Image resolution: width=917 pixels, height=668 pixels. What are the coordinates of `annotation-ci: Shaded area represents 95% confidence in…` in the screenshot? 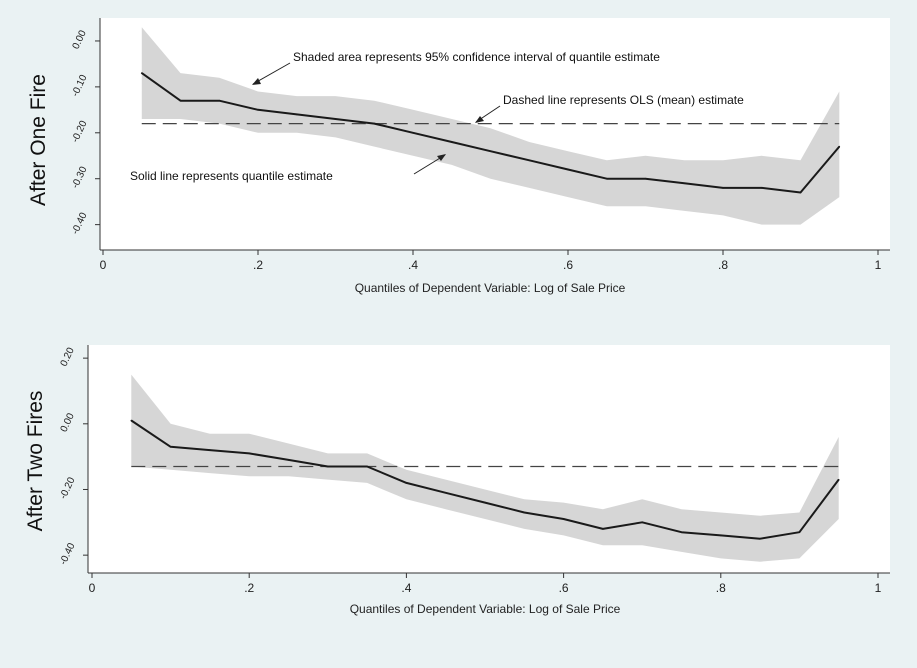 It's located at (476, 57).